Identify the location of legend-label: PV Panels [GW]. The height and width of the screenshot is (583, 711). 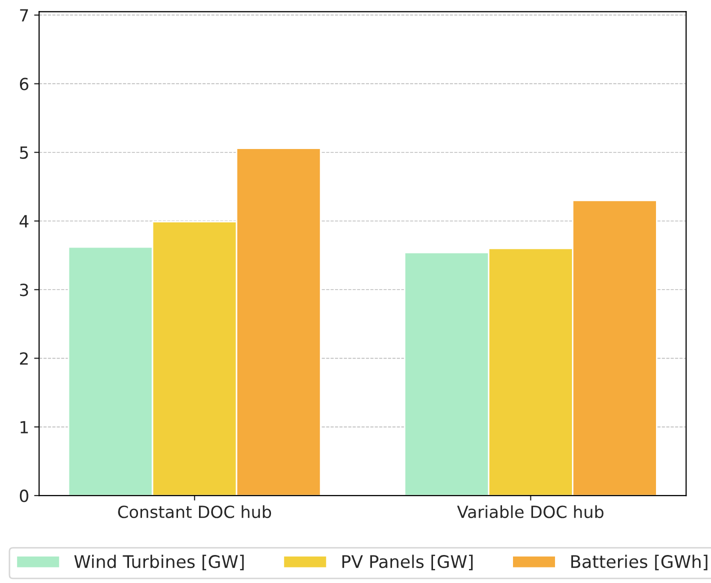
(407, 562).